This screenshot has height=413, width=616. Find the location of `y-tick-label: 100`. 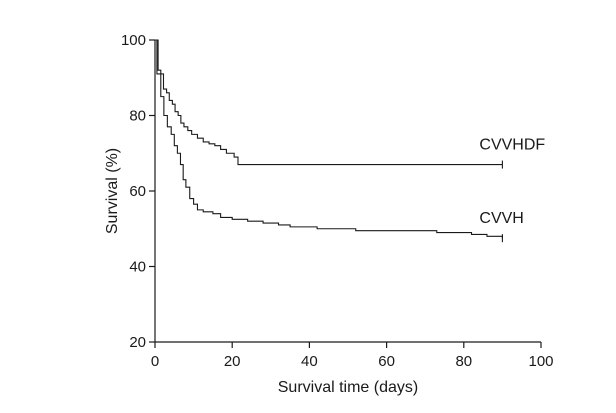

y-tick-label: 100 is located at coordinates (133, 40).